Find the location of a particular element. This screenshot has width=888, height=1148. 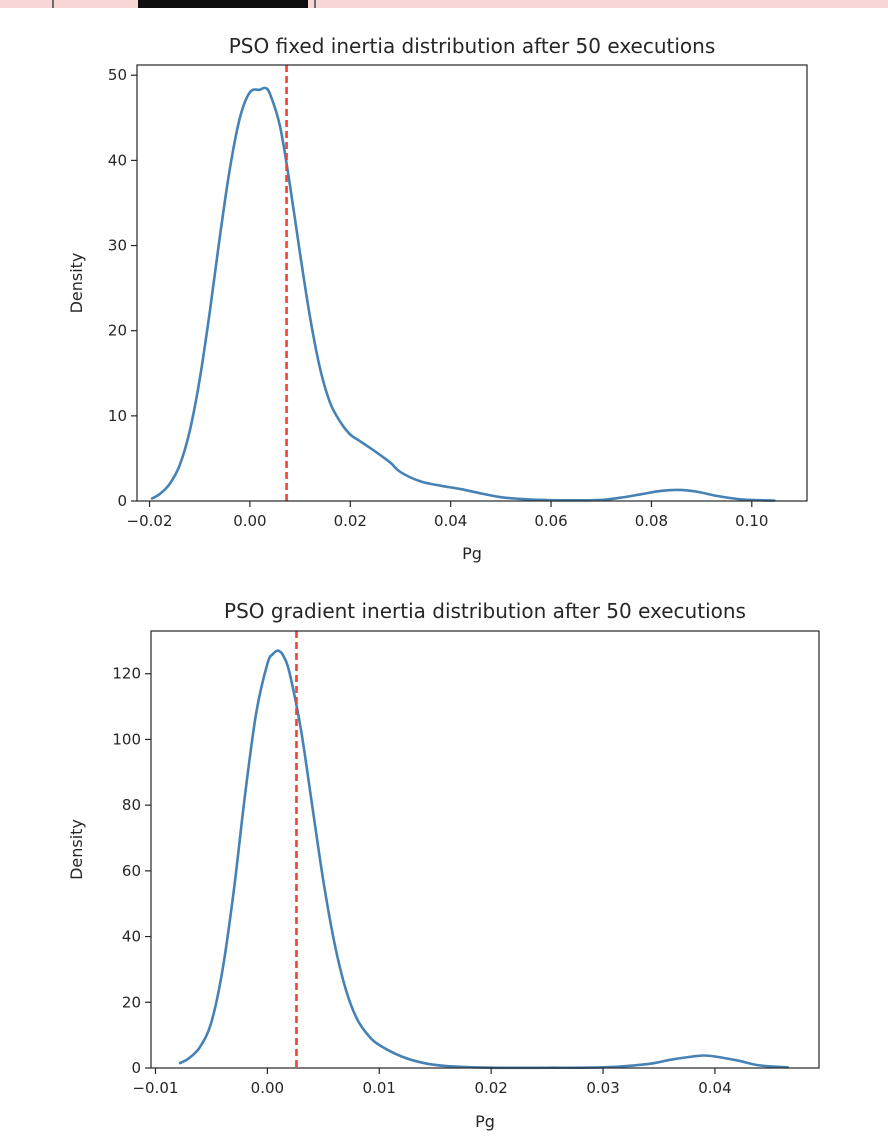

y-tick-label: 50 is located at coordinates (117, 75).